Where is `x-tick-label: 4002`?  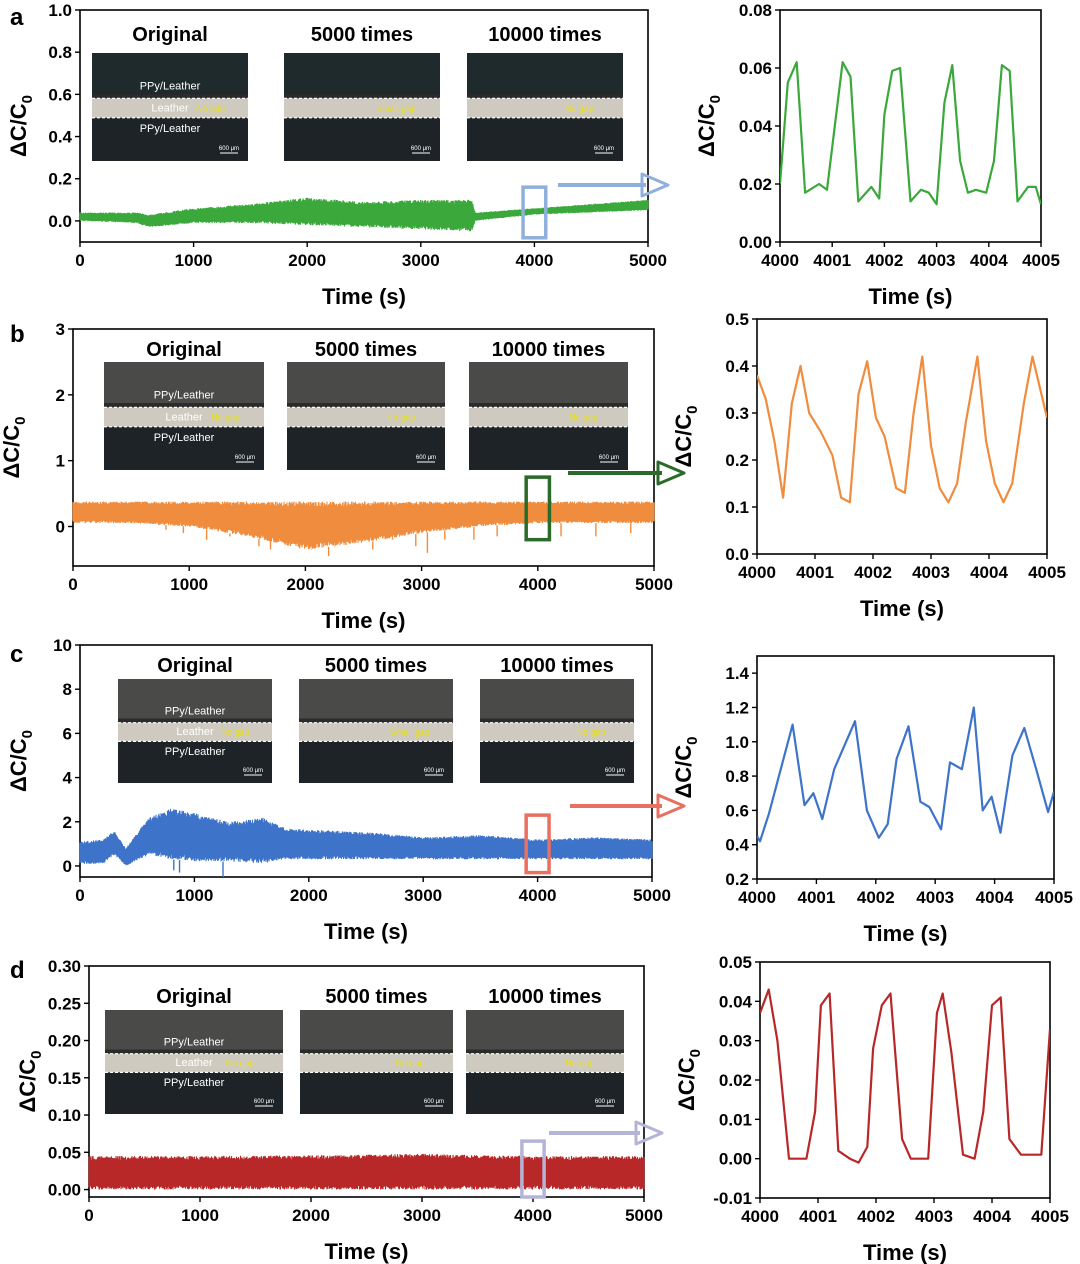 x-tick-label: 4002 is located at coordinates (876, 897).